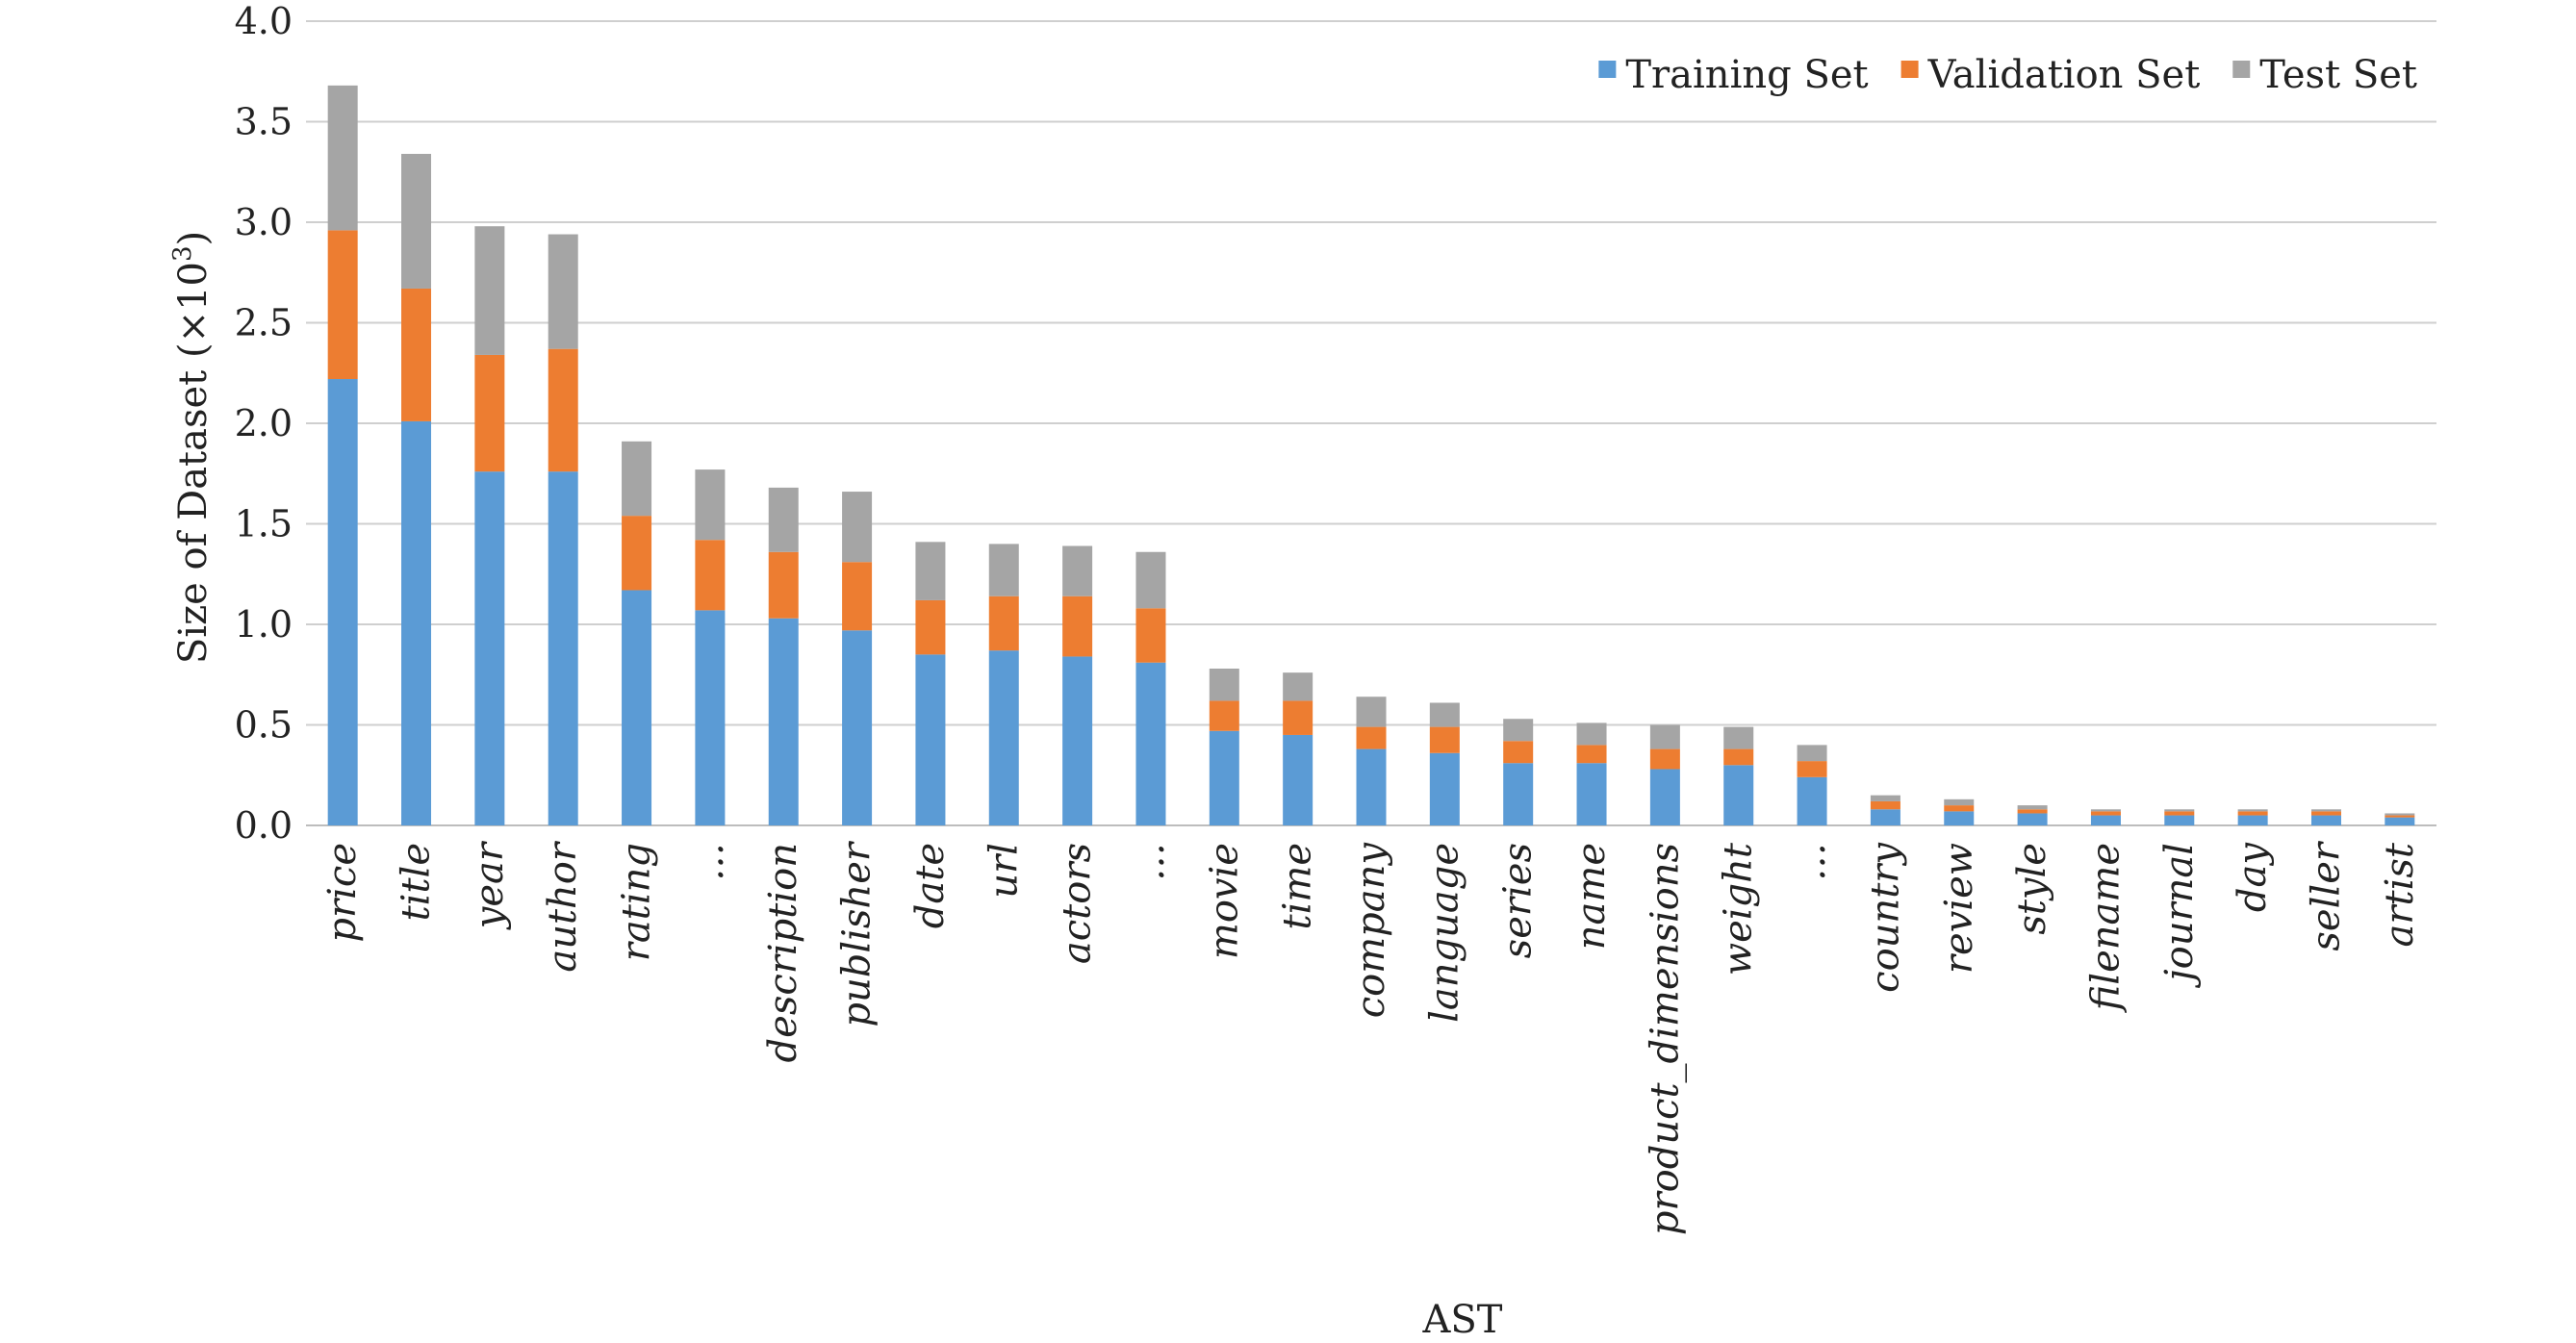  I want to click on y-axis-title: Size of Dataset (×103), so click(192, 447).